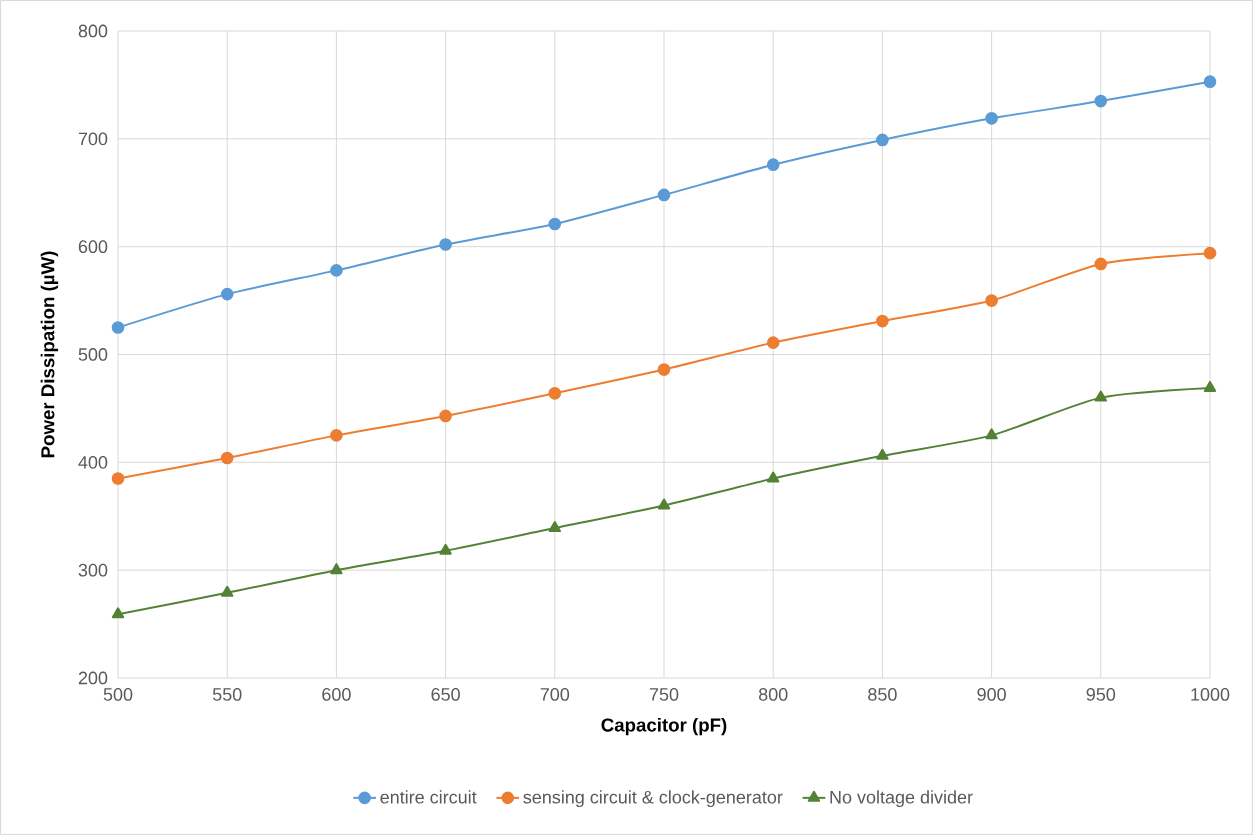 The height and width of the screenshot is (835, 1253). What do you see at coordinates (991, 694) in the screenshot?
I see `x-tick-label: 900` at bounding box center [991, 694].